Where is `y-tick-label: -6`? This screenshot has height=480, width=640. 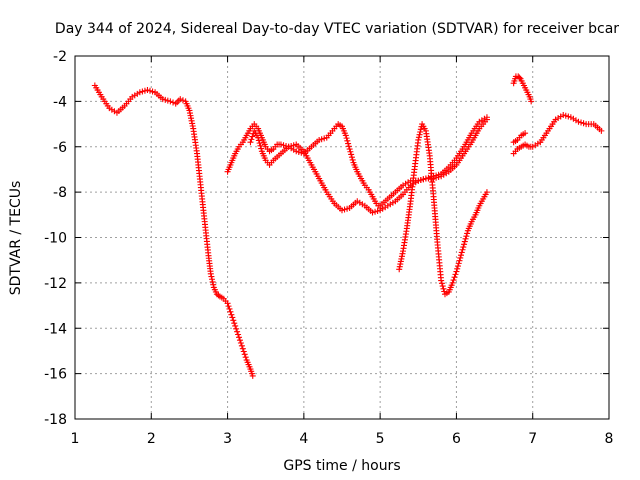 y-tick-label: -6 is located at coordinates (60, 148).